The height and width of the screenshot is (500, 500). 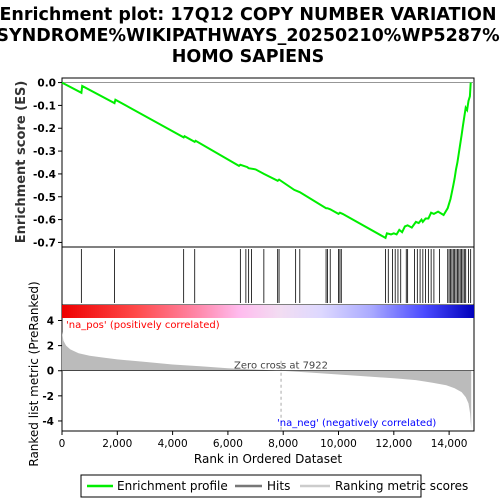 What do you see at coordinates (44, 129) in the screenshot?
I see `es-y-tick-label: -0.2` at bounding box center [44, 129].